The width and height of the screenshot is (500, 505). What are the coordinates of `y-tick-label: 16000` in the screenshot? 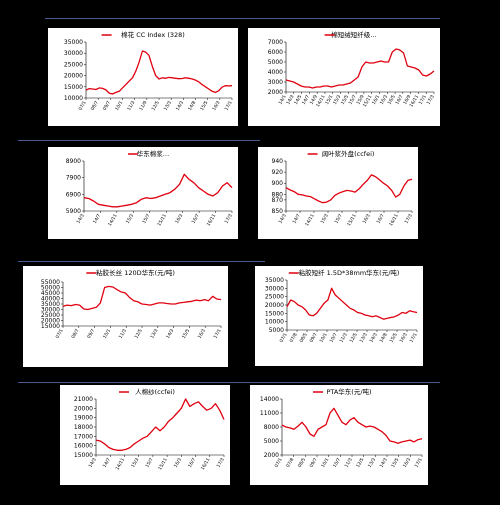 It's located at (83, 446).